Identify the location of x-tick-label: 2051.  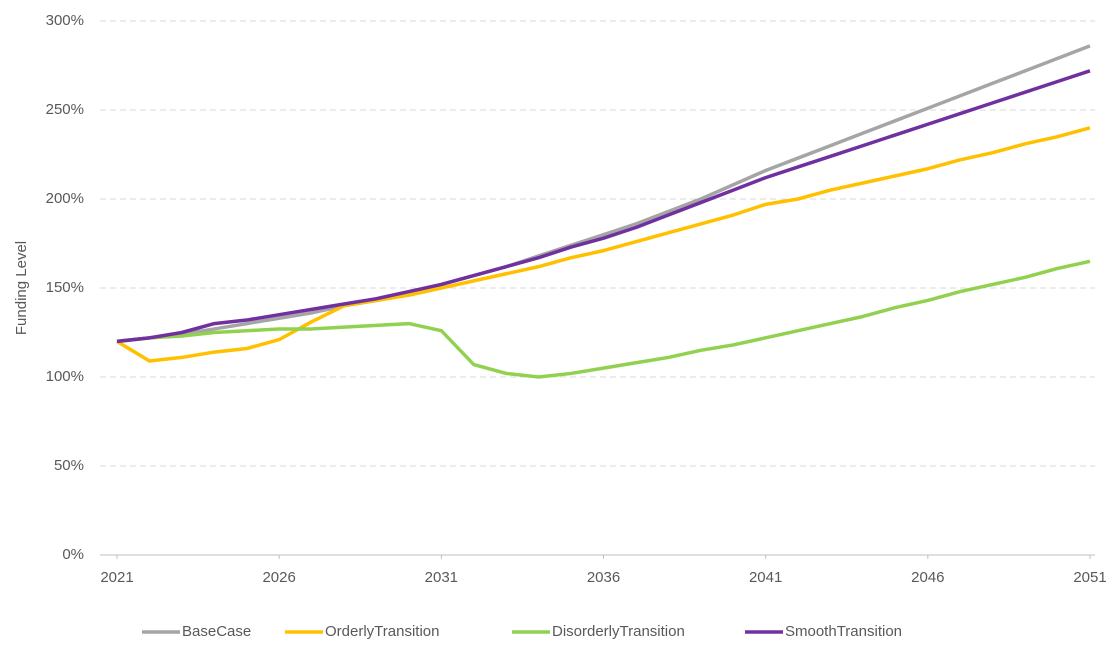
(1089, 577).